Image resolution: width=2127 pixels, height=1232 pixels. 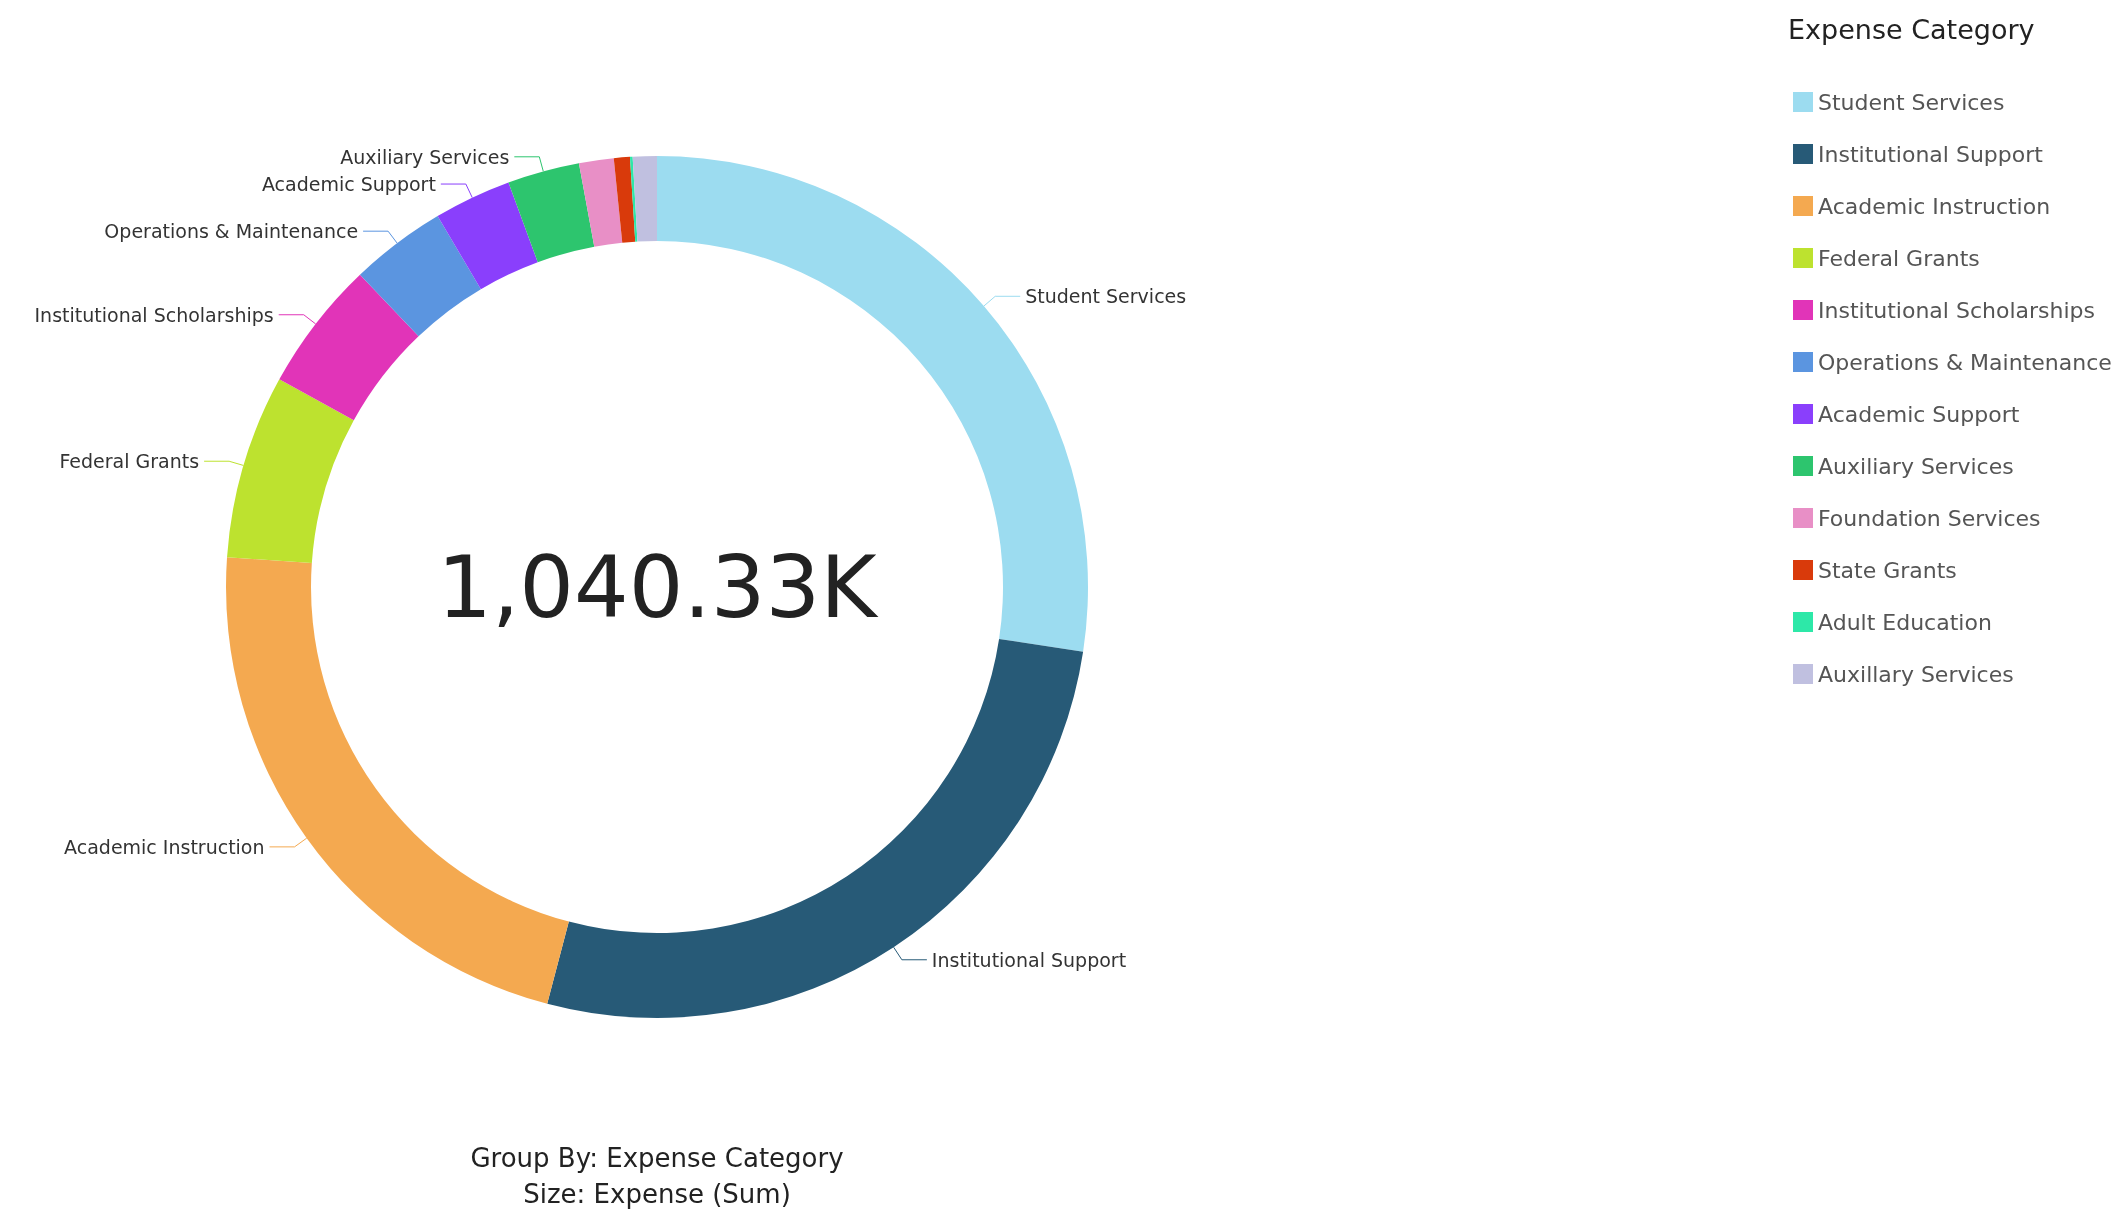 I want to click on text: Group By: Expense Category, so click(x=657, y=1158).